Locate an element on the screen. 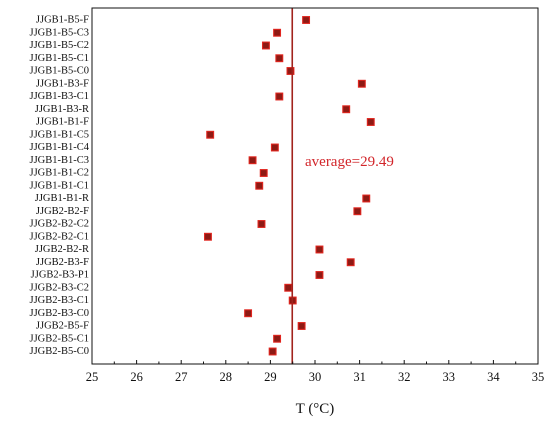 Image resolution: width=550 pixels, height=425 pixels. x-tick-label: 35 is located at coordinates (538, 377).